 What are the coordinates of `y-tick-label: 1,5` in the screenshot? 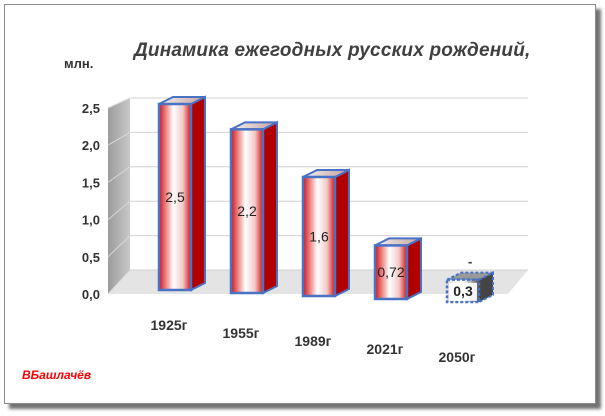 It's located at (91, 182).